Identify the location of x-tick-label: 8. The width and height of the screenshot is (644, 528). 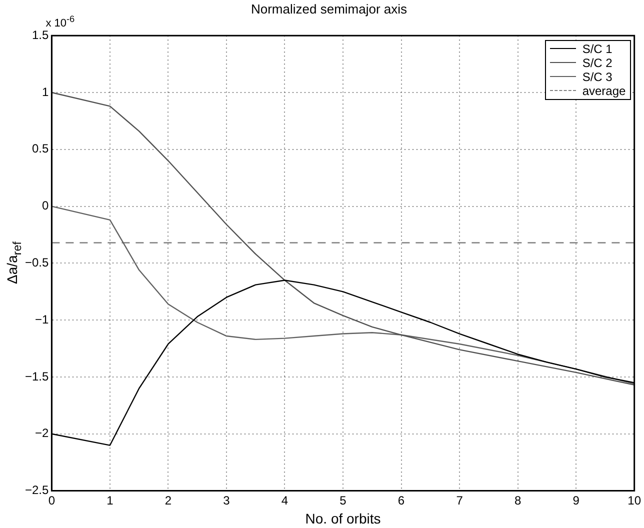
(518, 500).